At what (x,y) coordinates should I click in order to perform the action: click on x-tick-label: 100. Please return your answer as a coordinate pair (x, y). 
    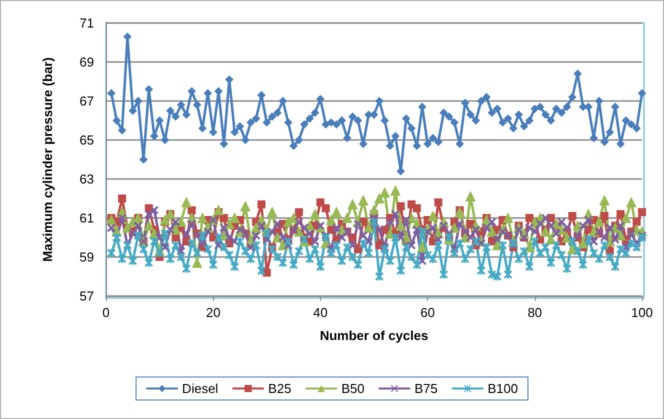
    Looking at the image, I should click on (642, 312).